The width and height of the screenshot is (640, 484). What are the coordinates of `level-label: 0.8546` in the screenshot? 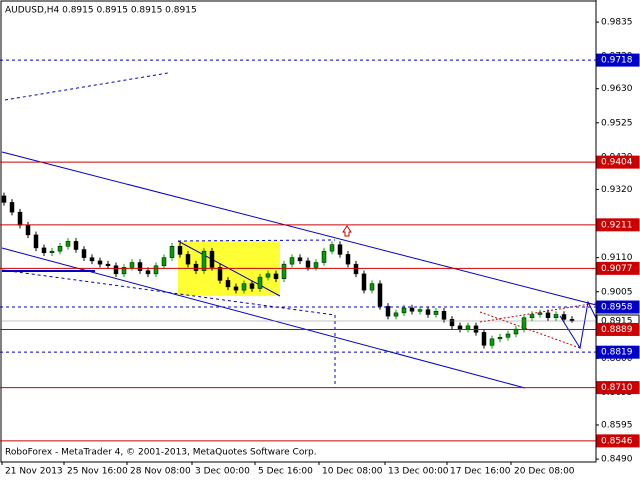 It's located at (617, 441).